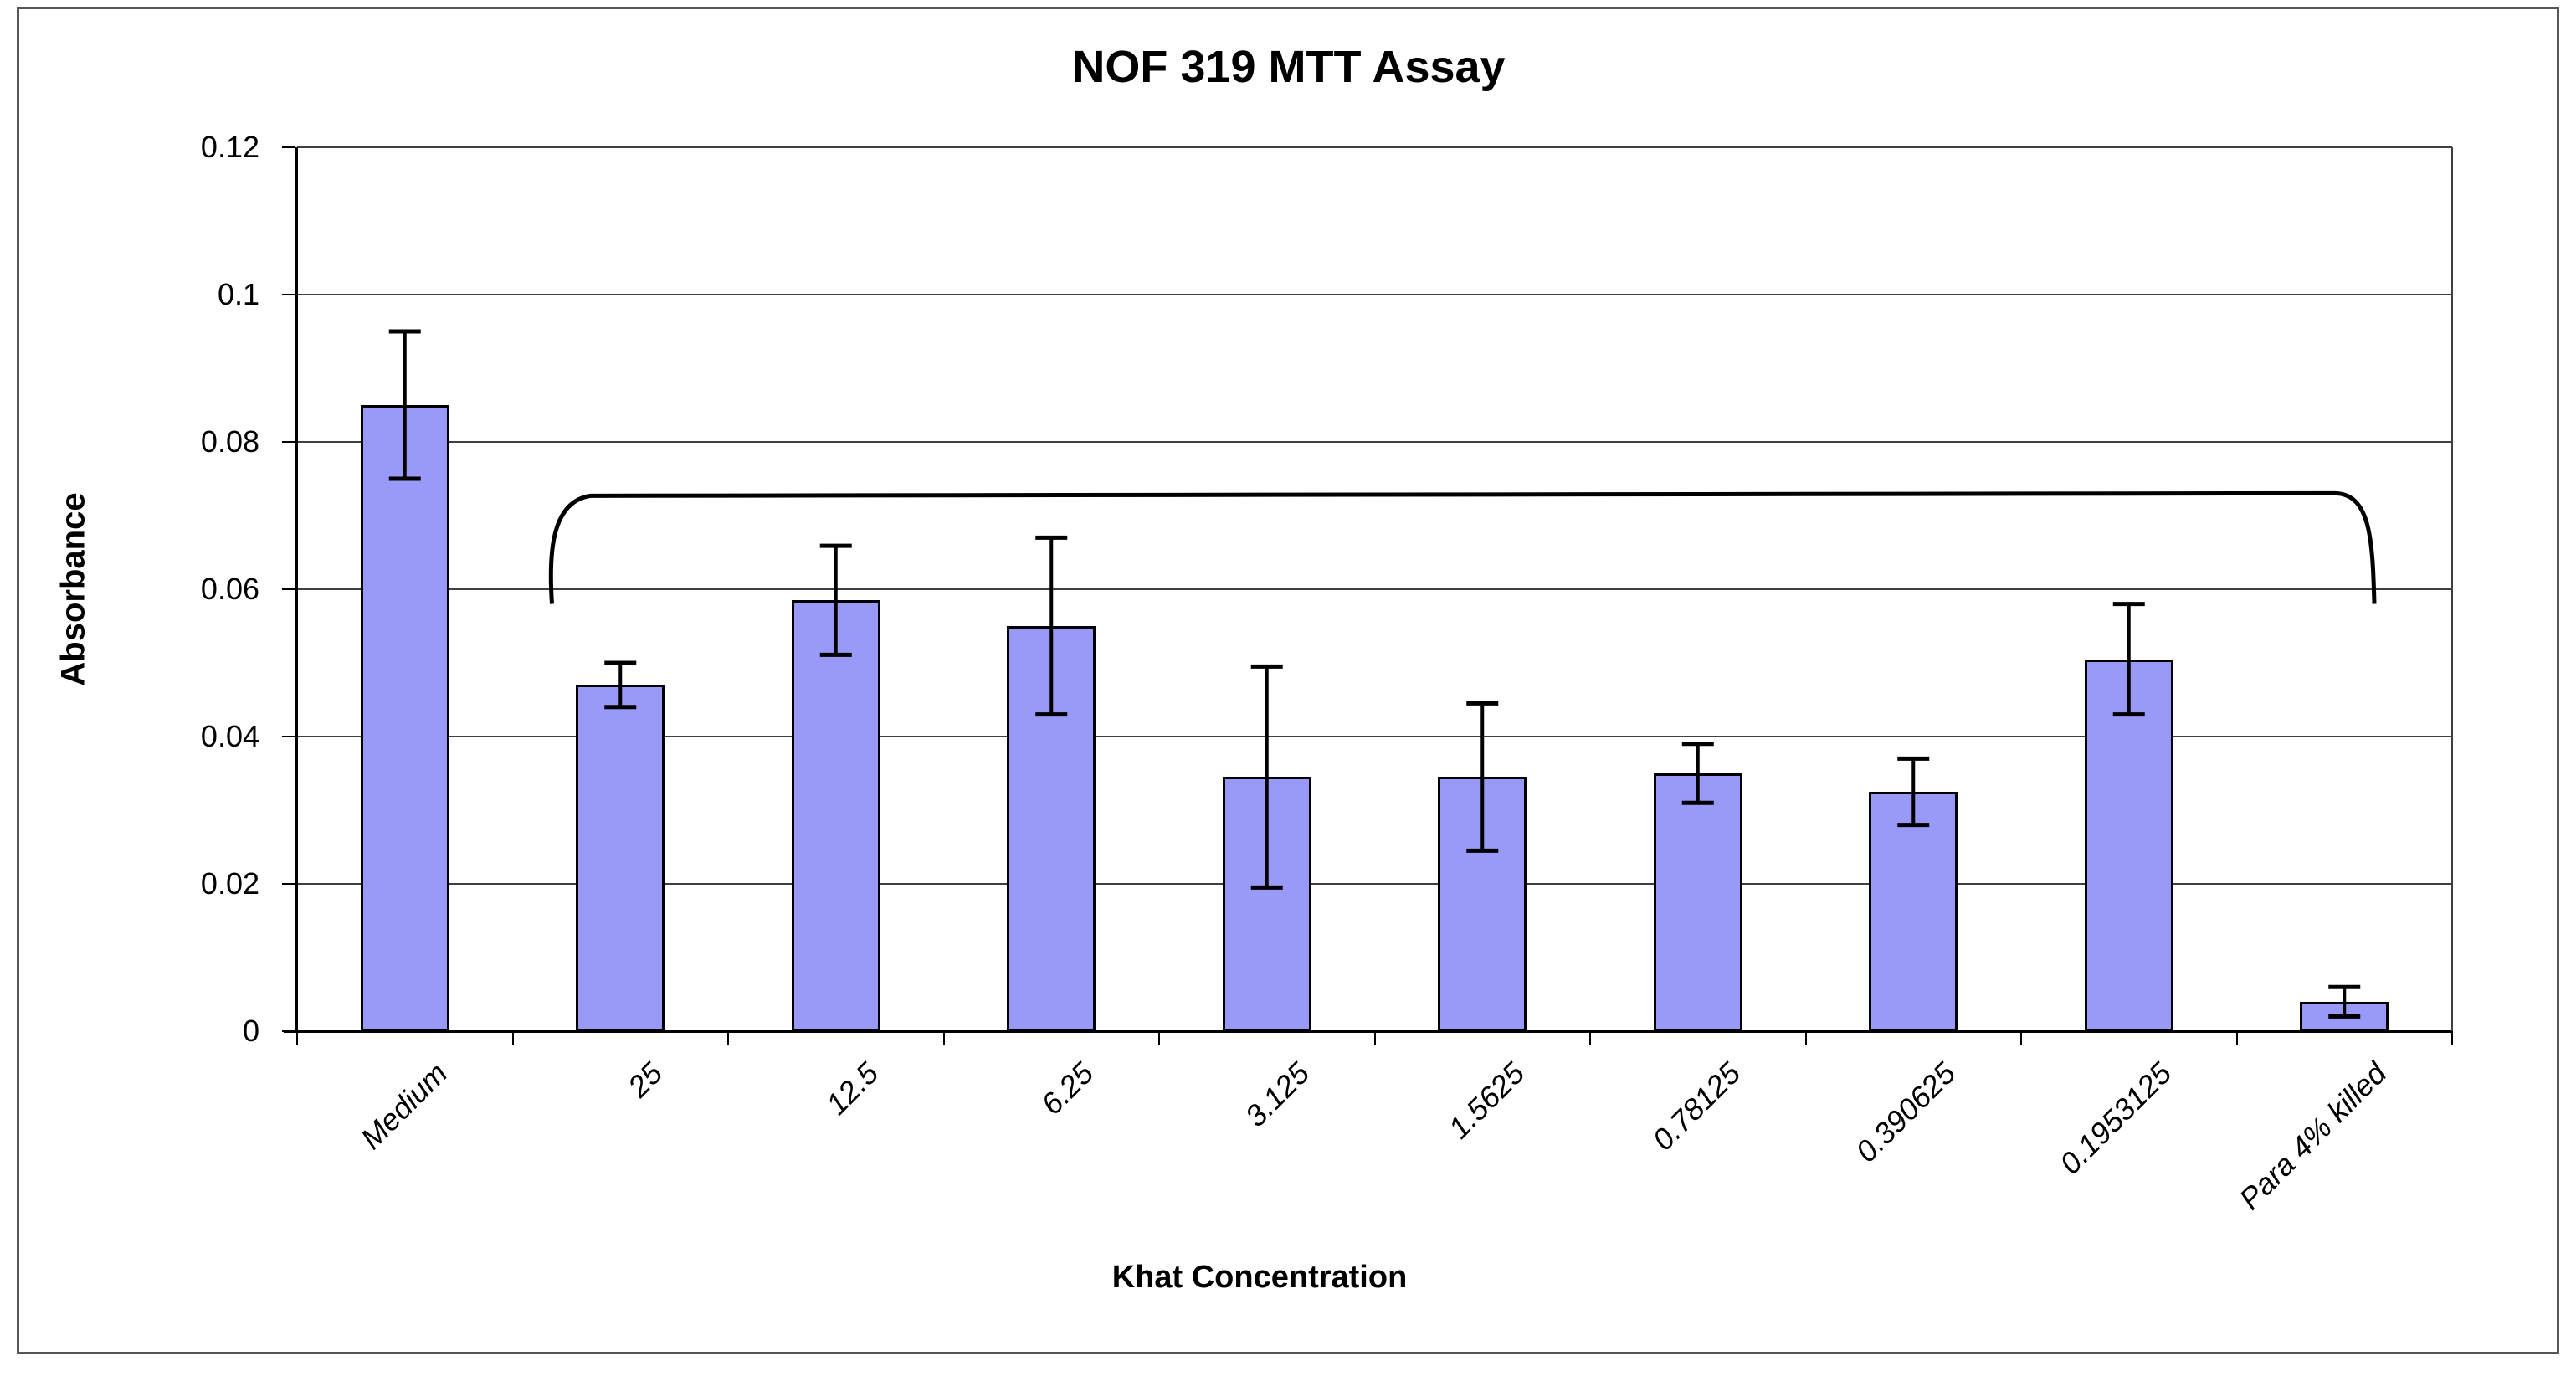  I want to click on plot-right-frame, so click(2452, 589).